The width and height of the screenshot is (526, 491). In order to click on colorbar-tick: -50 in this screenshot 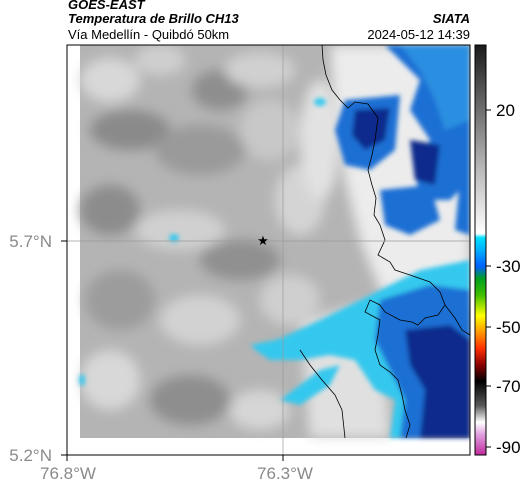, I will do `click(508, 327)`.